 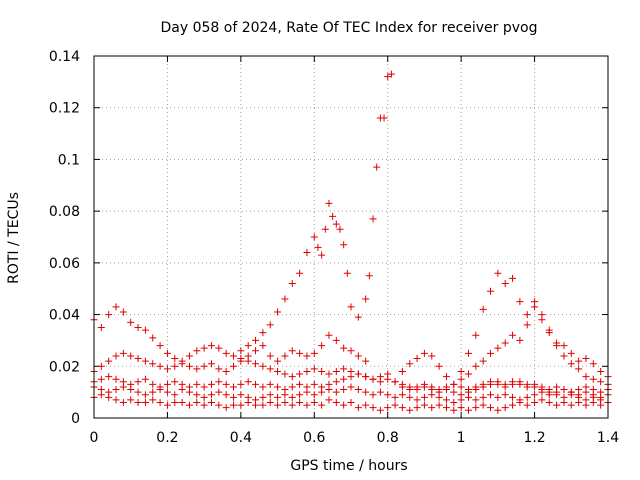 I want to click on y-tick-label: 0.08, so click(x=64, y=212).